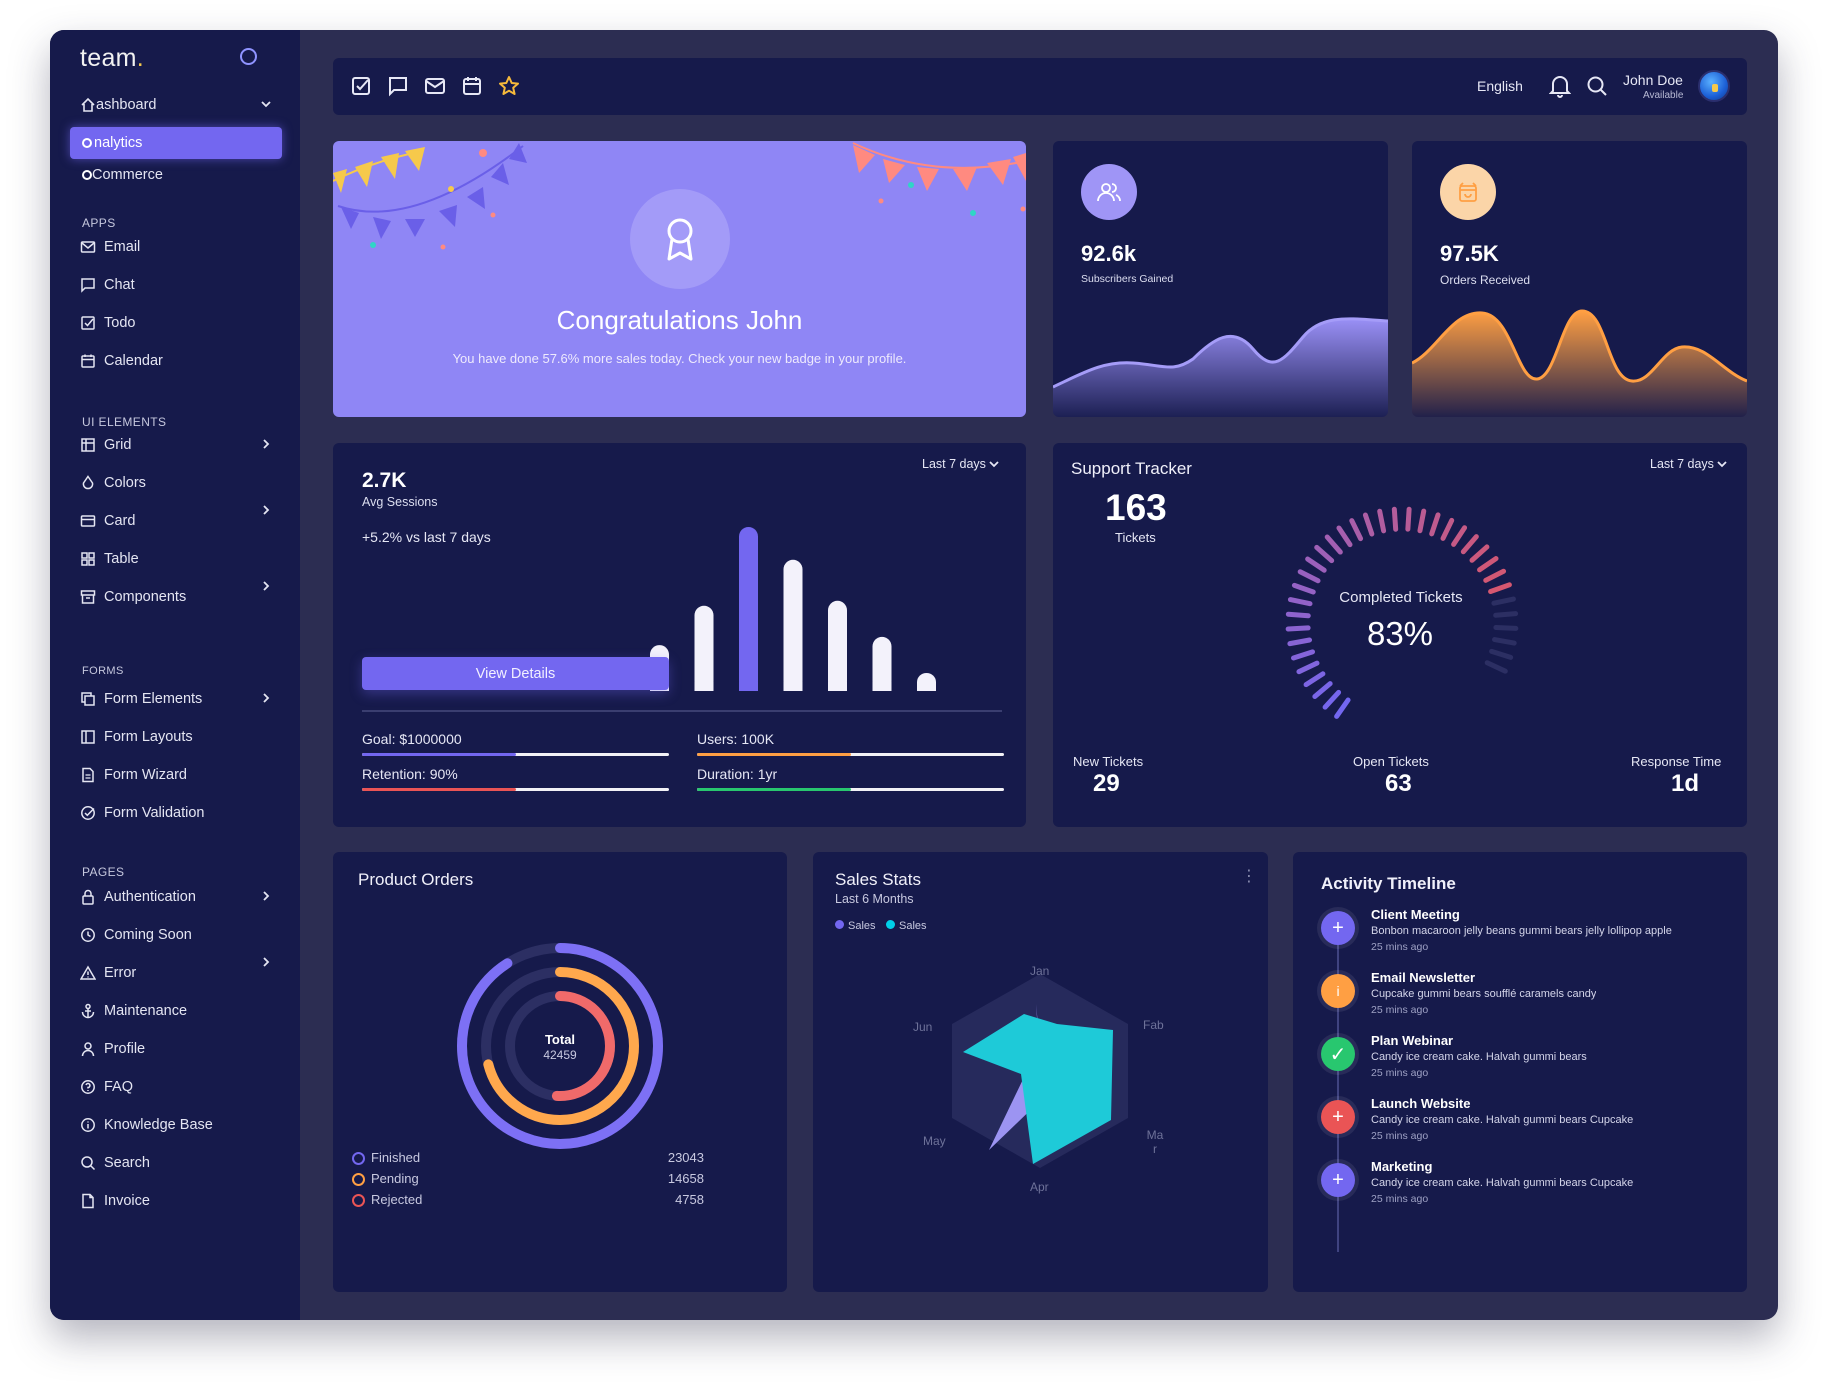 The height and width of the screenshot is (1390, 1838). What do you see at coordinates (180, 323) in the screenshot?
I see `sidebar-item-todo: Todo` at bounding box center [180, 323].